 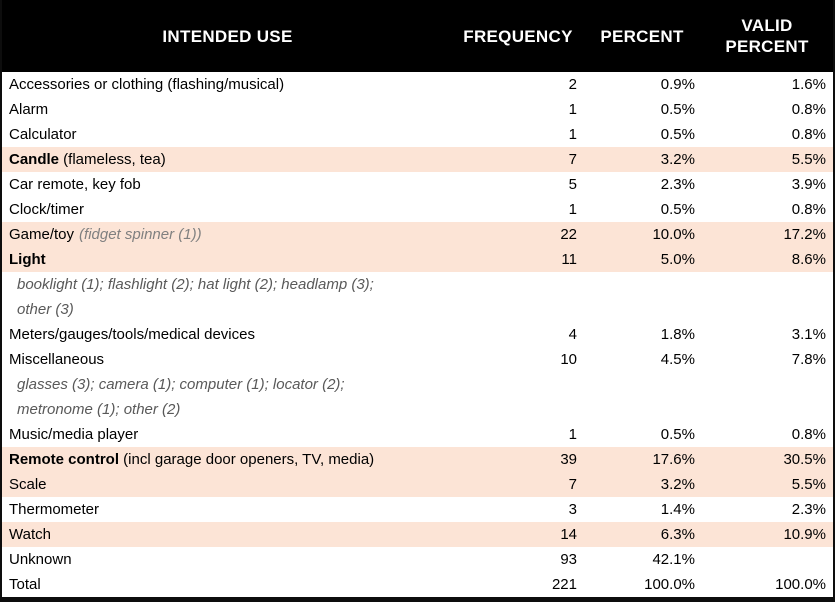 What do you see at coordinates (572, 84) in the screenshot?
I see `cell-frequency: 2` at bounding box center [572, 84].